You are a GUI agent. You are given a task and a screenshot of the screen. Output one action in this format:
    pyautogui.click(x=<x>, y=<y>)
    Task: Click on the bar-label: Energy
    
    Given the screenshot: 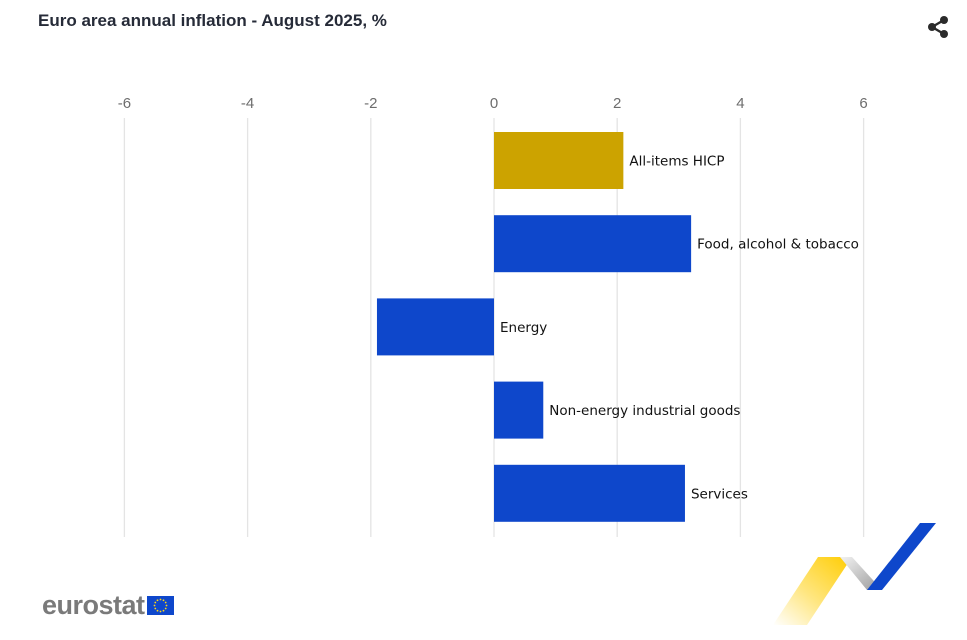 What is the action you would take?
    pyautogui.click(x=523, y=328)
    